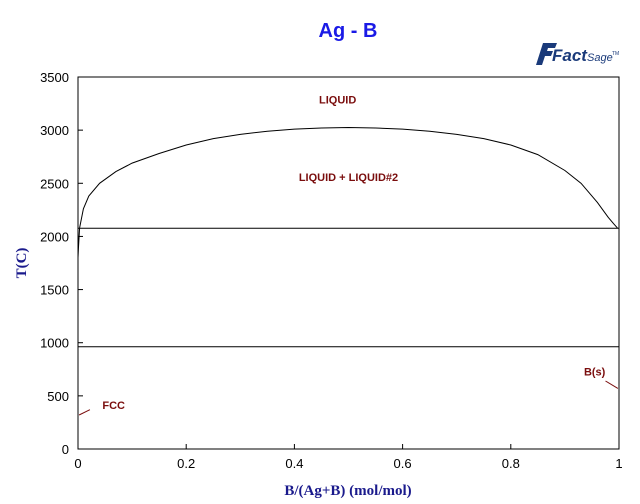 The image size is (640, 504). I want to click on y-tick-label: 3500, so click(54, 77).